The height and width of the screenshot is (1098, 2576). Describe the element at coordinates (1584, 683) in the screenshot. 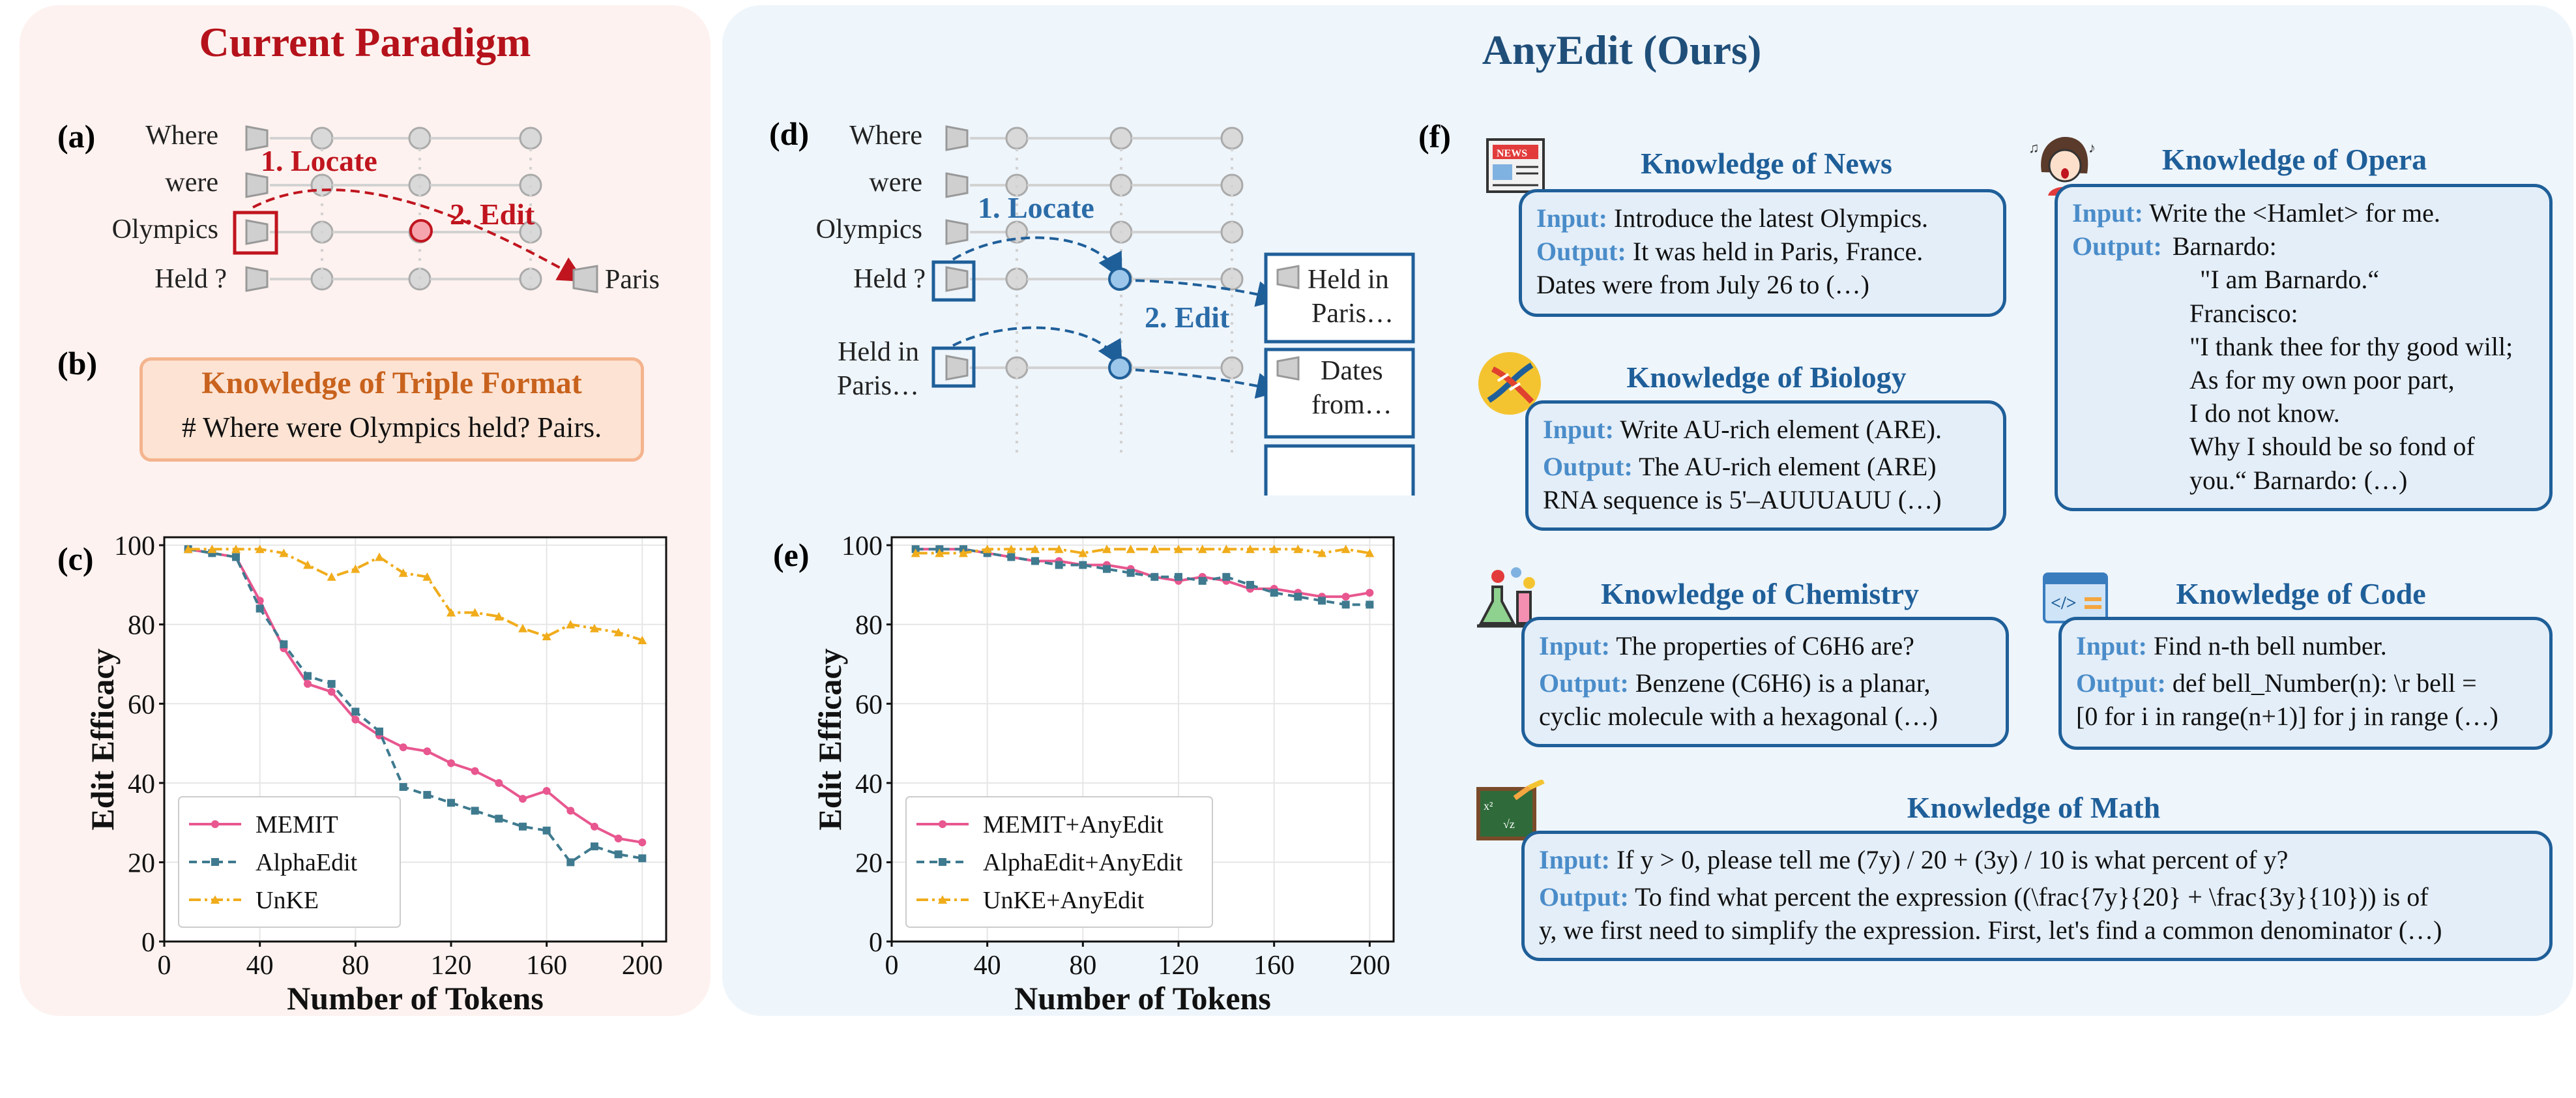

I see `card-chem-output-key: Output:` at that location.